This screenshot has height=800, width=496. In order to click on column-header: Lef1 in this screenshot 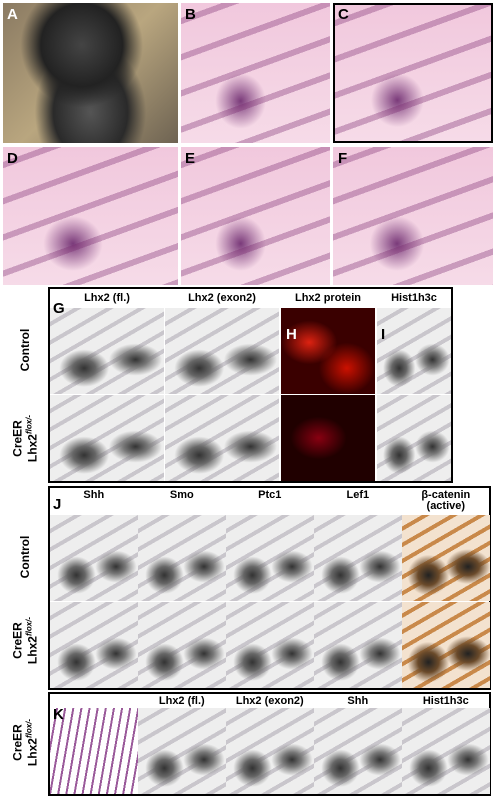, I will do `click(358, 495)`.